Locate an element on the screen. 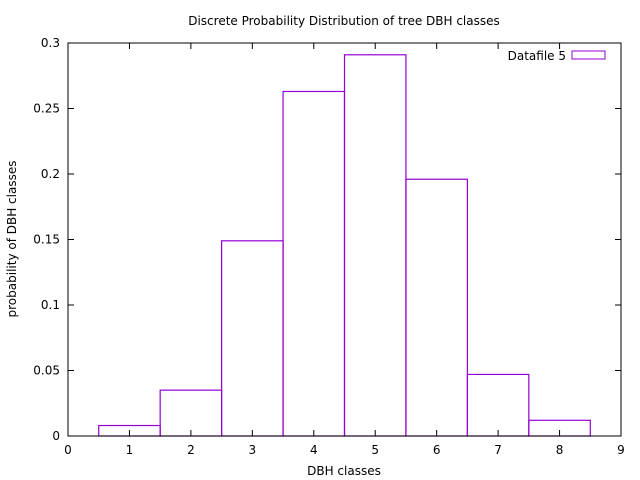  x-tick-label: 6 is located at coordinates (437, 450).